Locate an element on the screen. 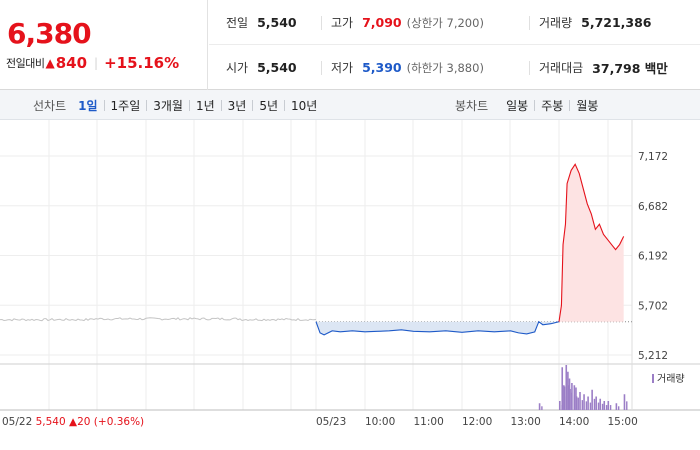  tab-5year: 5년 is located at coordinates (269, 105).